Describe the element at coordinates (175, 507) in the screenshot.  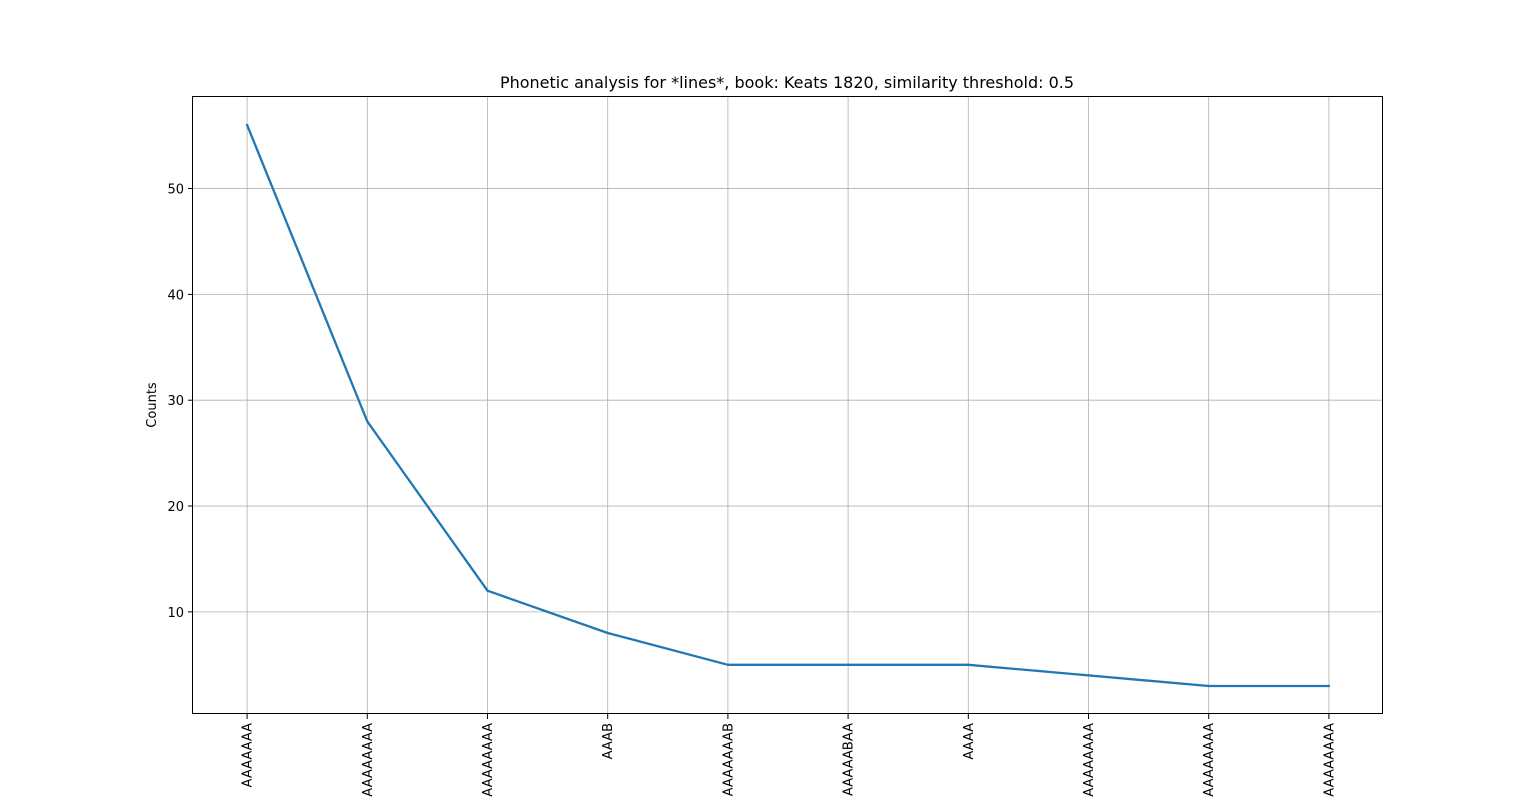
I see `y-tick-label: 20` at that location.